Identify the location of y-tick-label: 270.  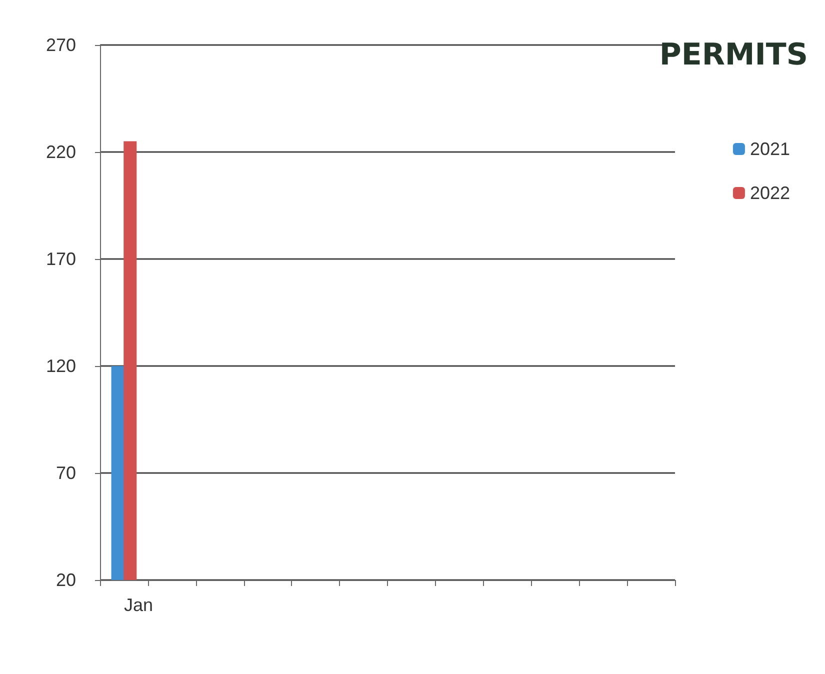
(61, 45).